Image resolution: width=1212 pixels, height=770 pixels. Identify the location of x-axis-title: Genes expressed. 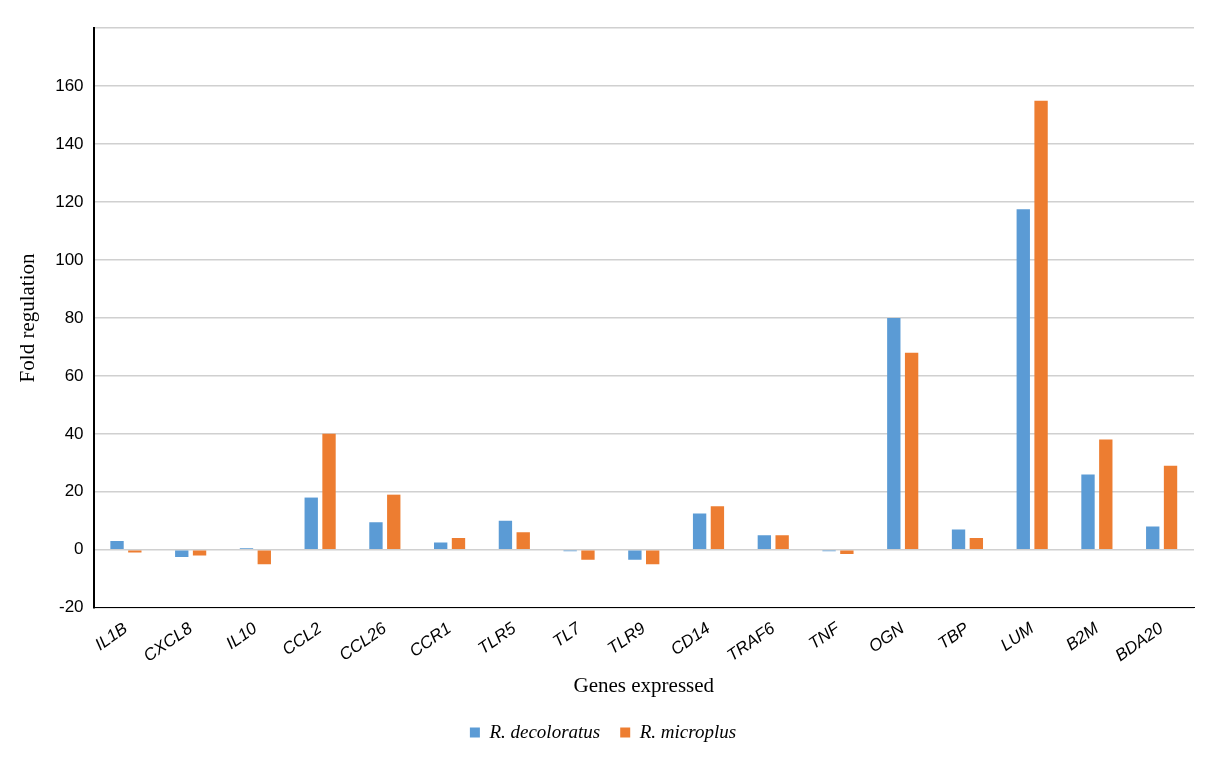
(644, 684).